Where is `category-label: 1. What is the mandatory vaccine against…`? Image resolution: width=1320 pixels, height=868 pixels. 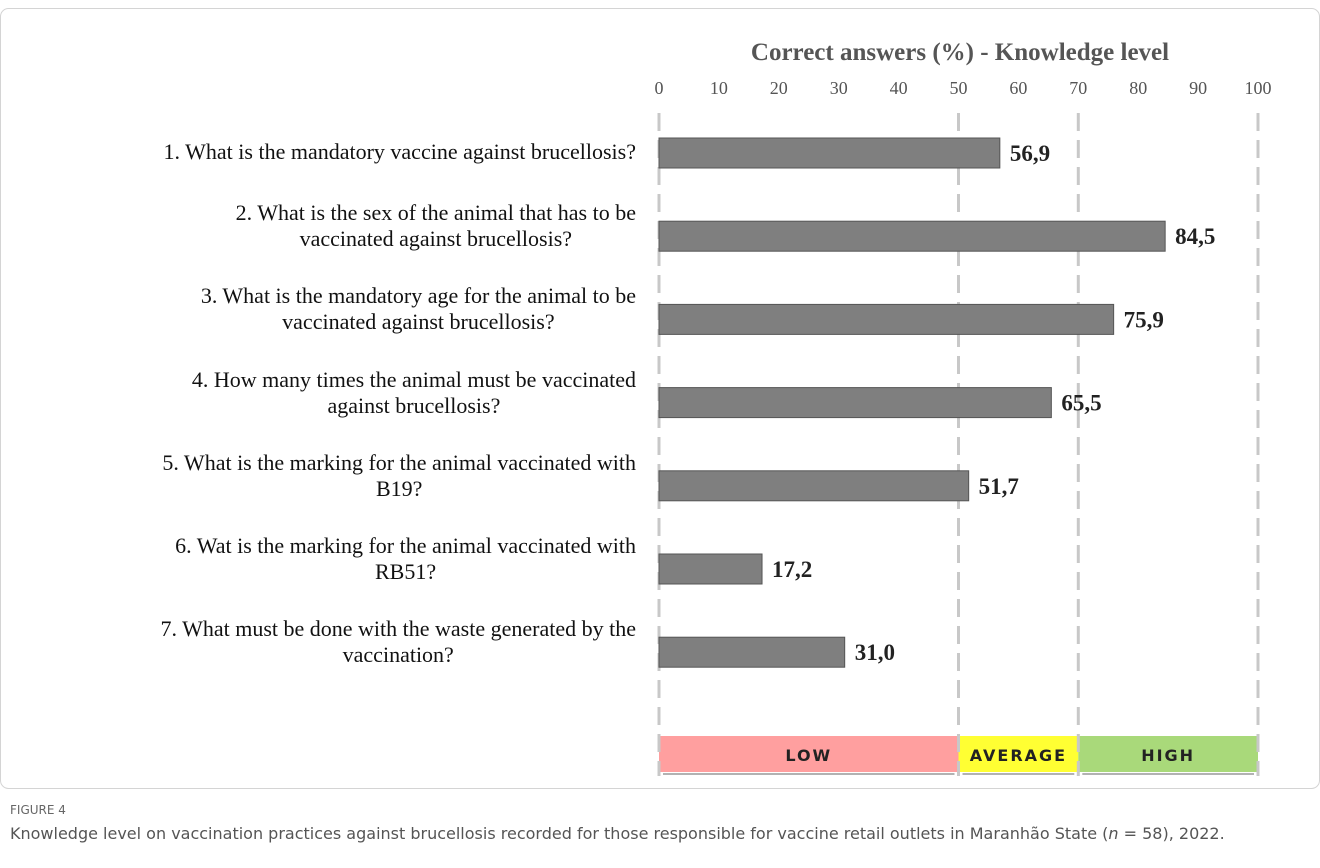 category-label: 1. What is the mandatory vaccine against… is located at coordinates (399, 151).